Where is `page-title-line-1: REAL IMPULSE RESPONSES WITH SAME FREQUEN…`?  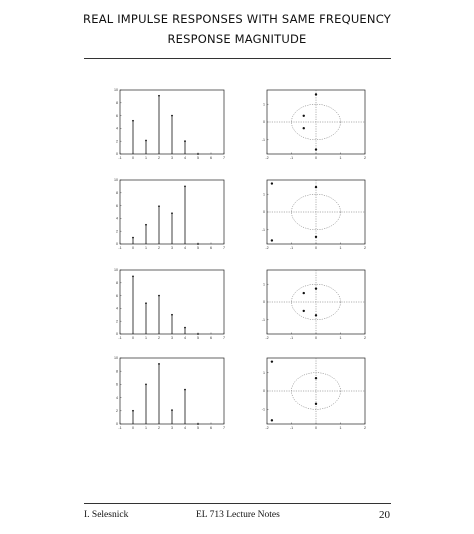
page-title-line-1: REAL IMPULSE RESPONSES WITH SAME FREQUEN… is located at coordinates (237, 19).